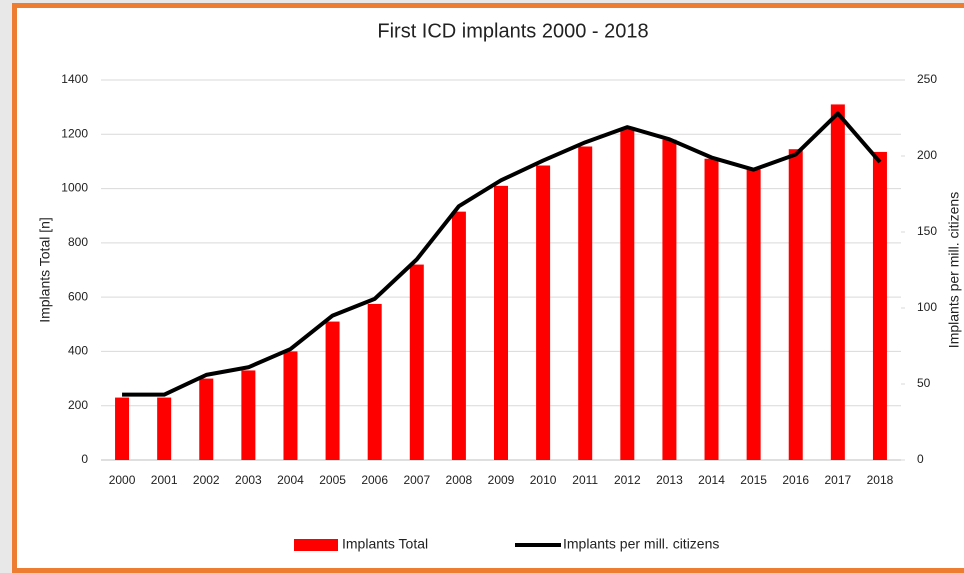 Image resolution: width=964 pixels, height=573 pixels. I want to click on y2-tick-label: 150, so click(927, 231).